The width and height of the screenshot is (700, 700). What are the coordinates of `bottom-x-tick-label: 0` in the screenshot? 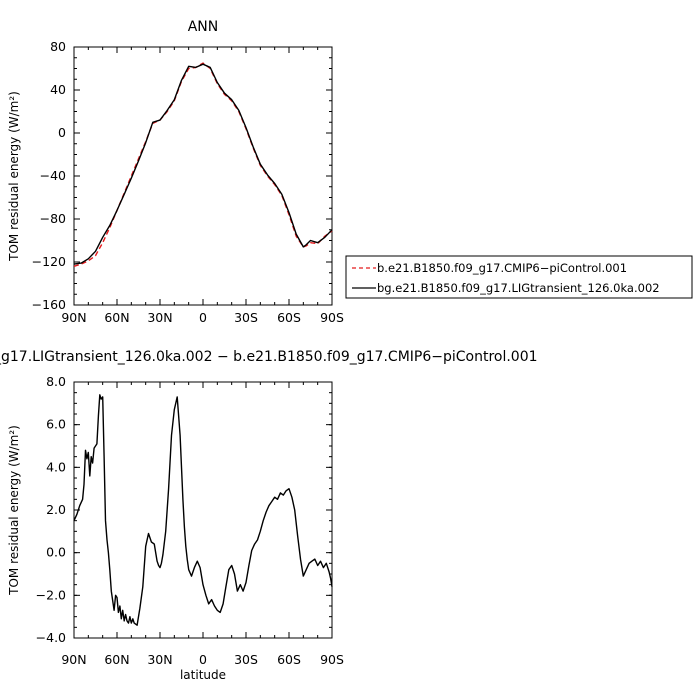 It's located at (203, 659).